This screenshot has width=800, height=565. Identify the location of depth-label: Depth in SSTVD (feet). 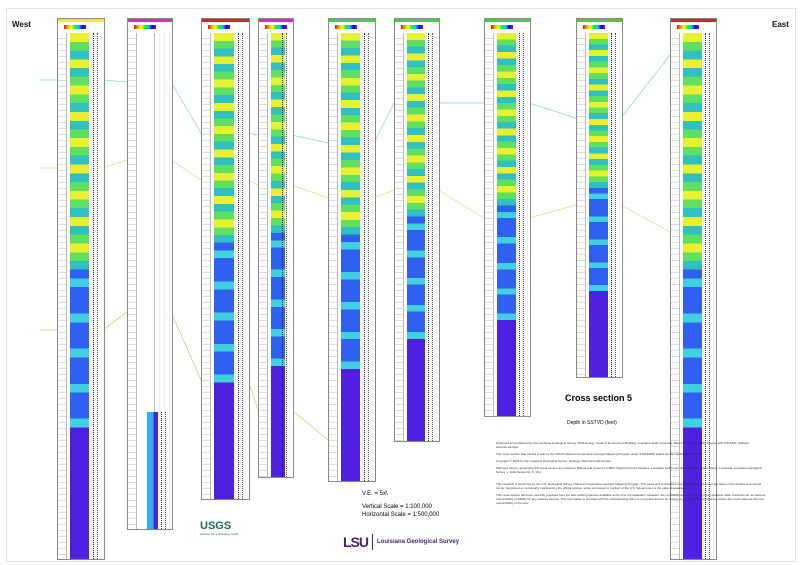
(592, 423).